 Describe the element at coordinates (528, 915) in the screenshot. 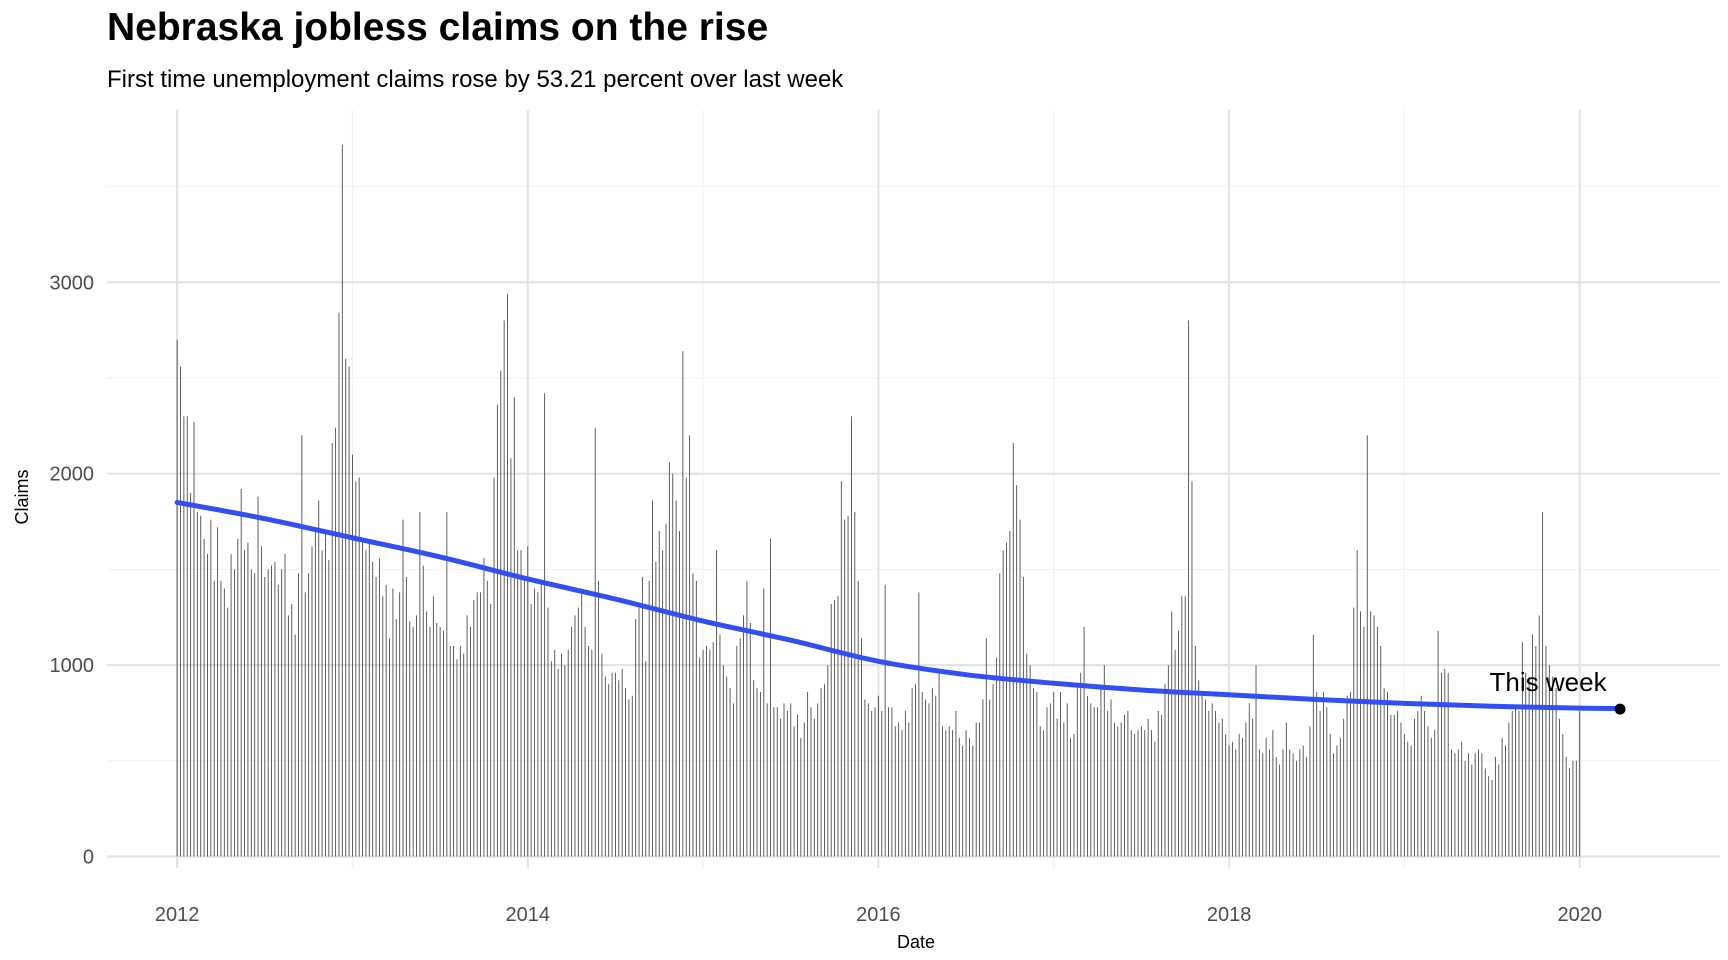

I see `x-tick-label: 2014` at that location.